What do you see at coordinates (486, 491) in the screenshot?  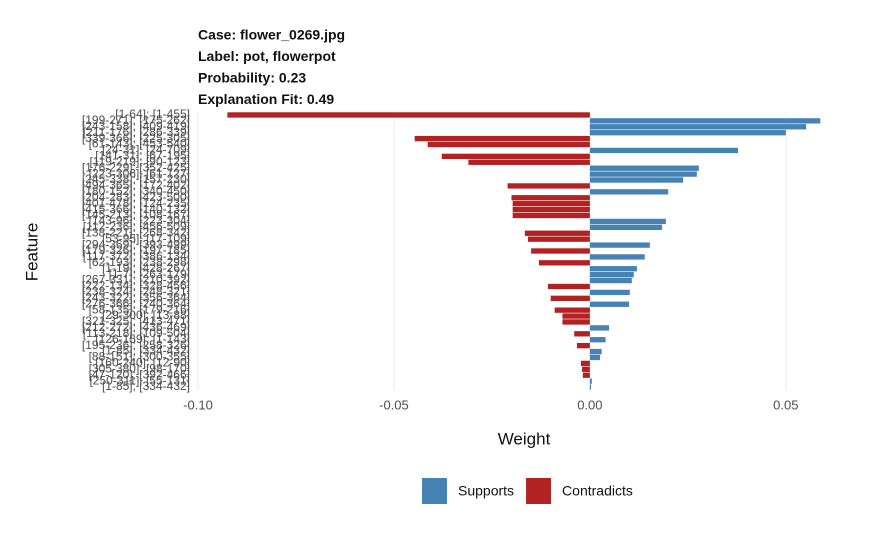 I see `legend-label: Supports` at bounding box center [486, 491].